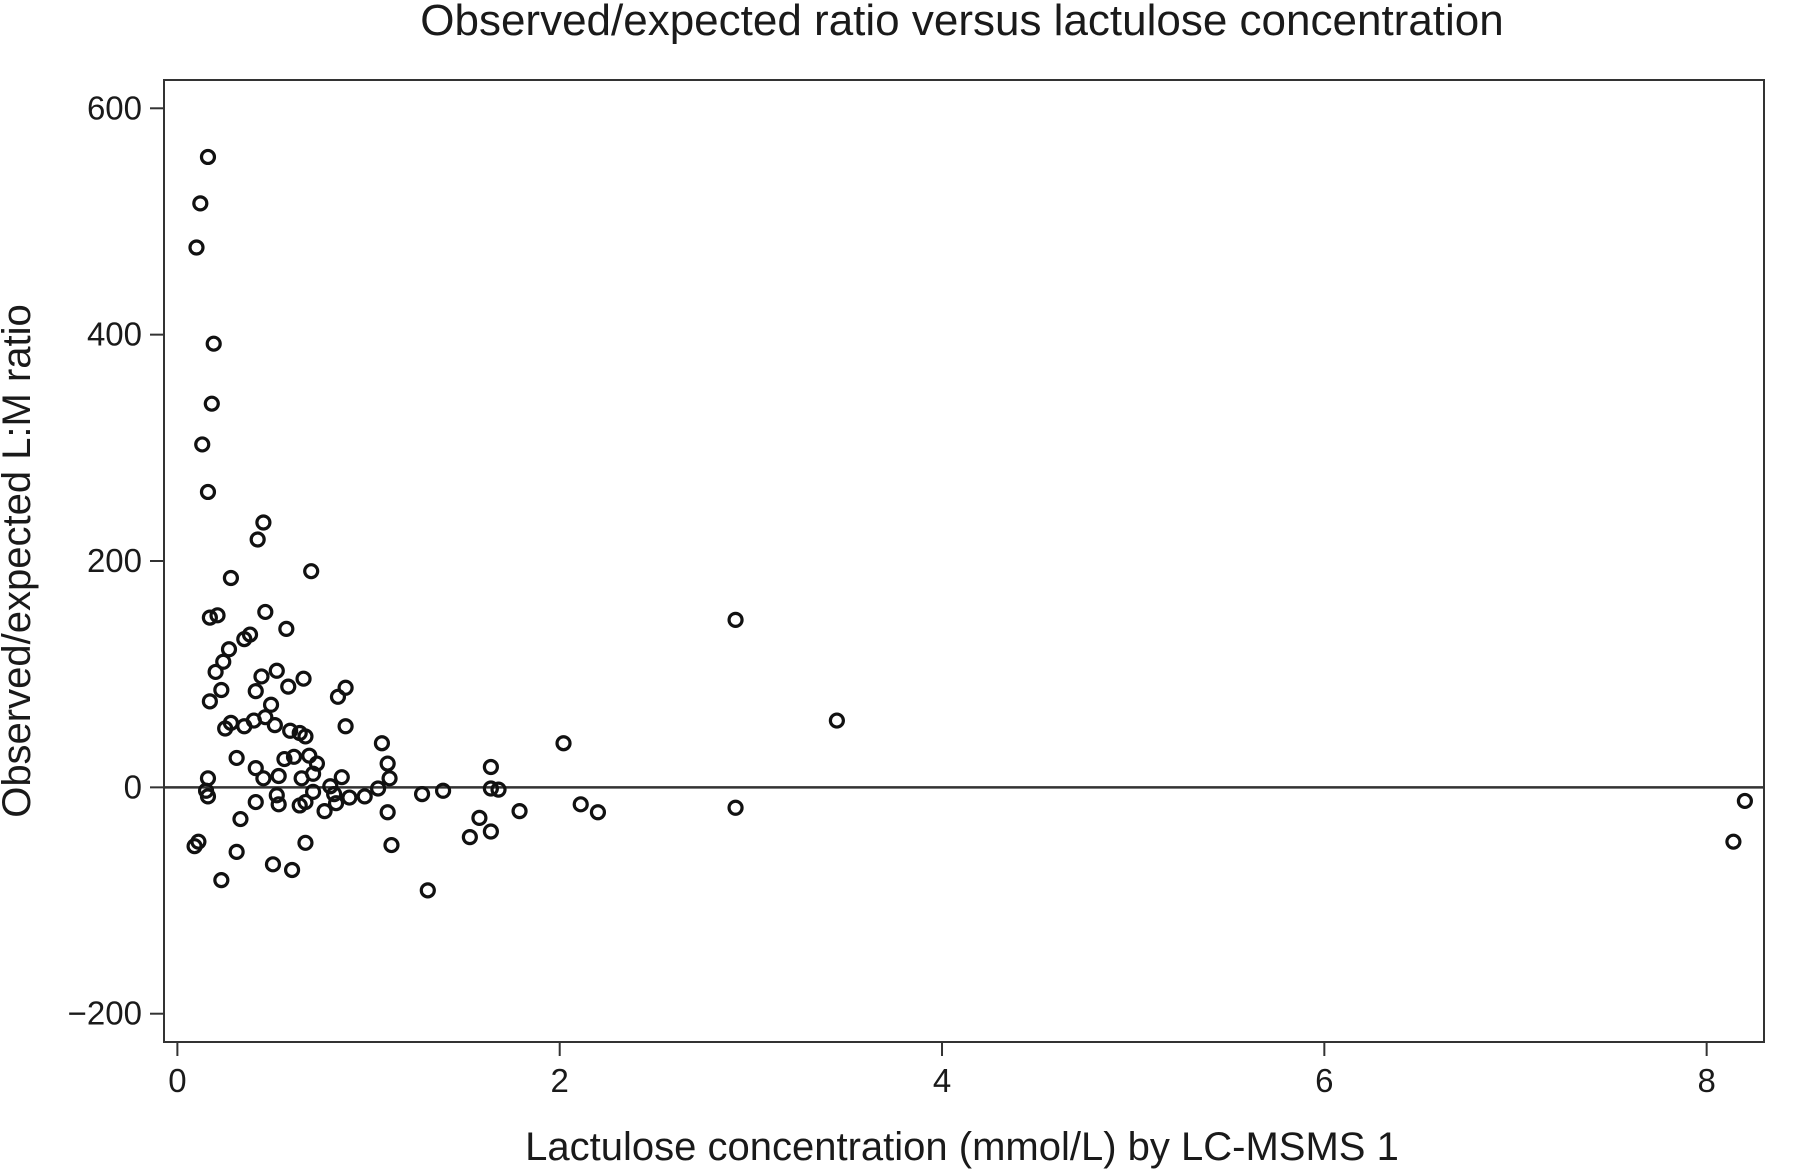 The image size is (1800, 1170). Describe the element at coordinates (942, 1080) in the screenshot. I see `x-tick-label: 4` at that location.